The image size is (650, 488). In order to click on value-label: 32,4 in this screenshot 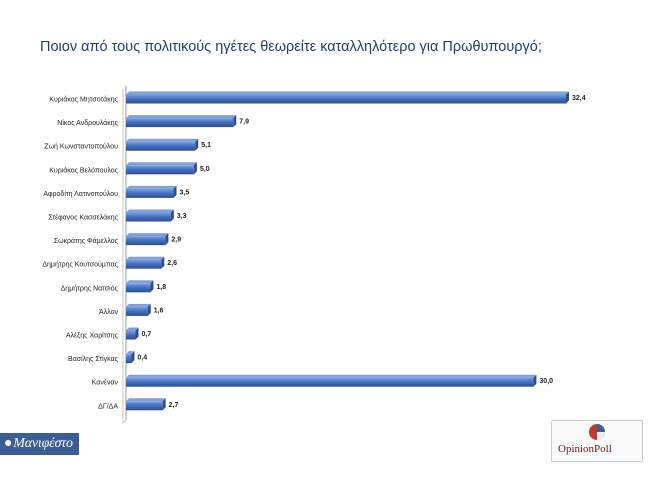, I will do `click(579, 98)`.